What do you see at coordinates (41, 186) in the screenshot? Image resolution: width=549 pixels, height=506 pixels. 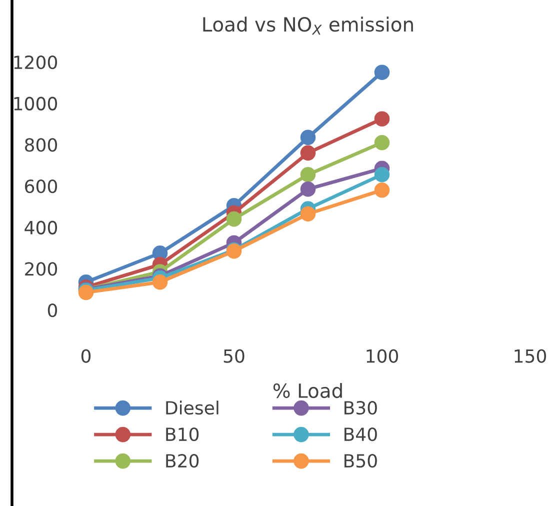 I see `y-tick-label: 600` at bounding box center [41, 186].